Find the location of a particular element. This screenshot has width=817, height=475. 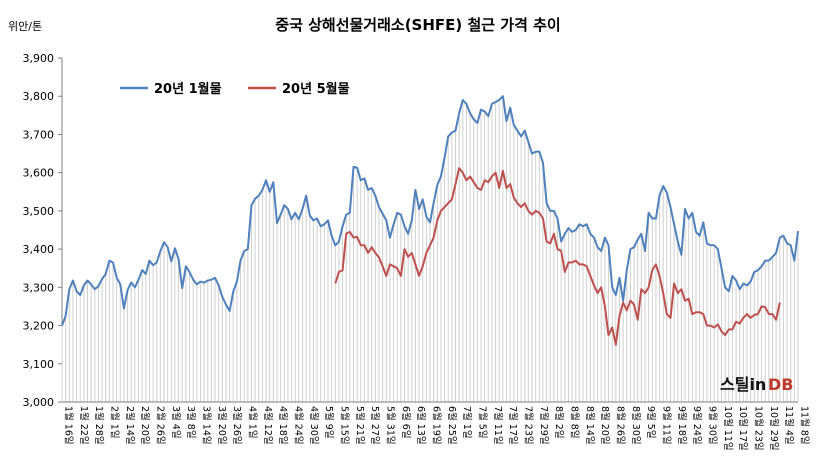

x-tick-label: 4월 18일 is located at coordinates (283, 425).